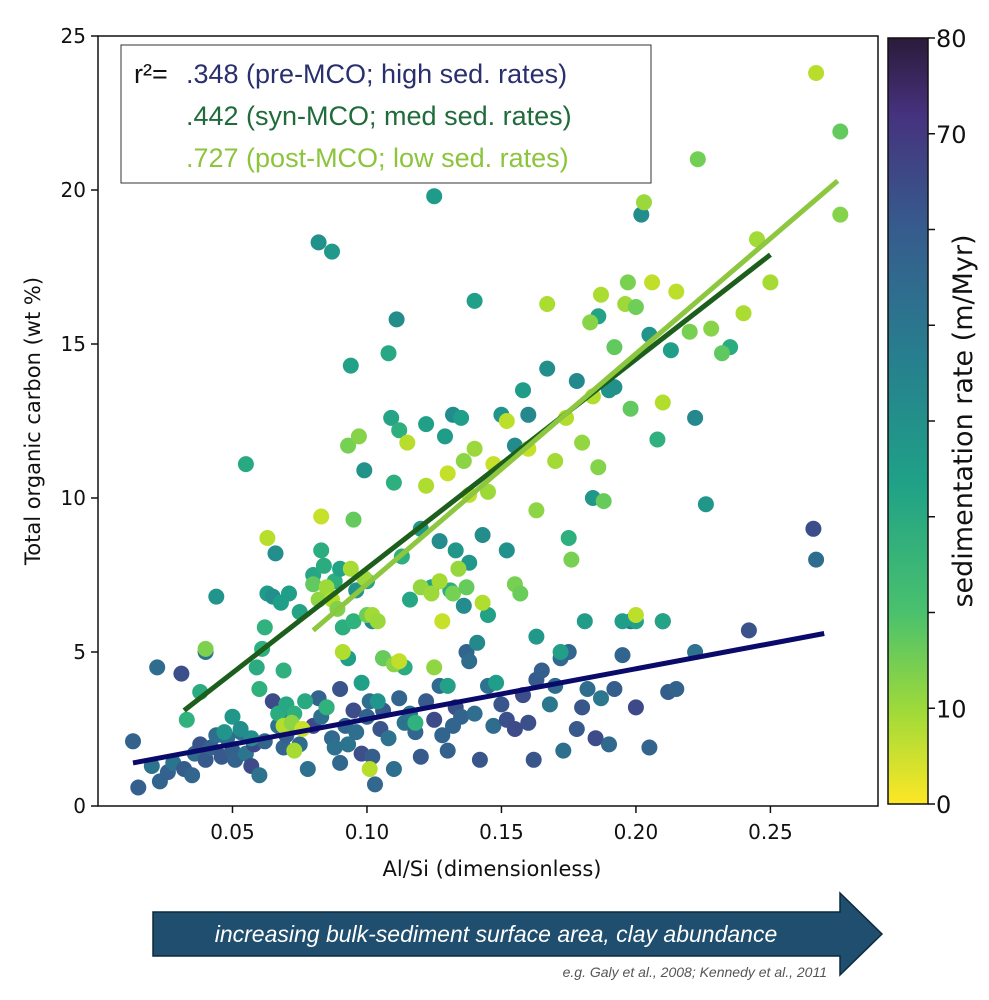 This screenshot has height=1000, width=989. Describe the element at coordinates (79, 806) in the screenshot. I see `y-tick-label: 0` at that location.